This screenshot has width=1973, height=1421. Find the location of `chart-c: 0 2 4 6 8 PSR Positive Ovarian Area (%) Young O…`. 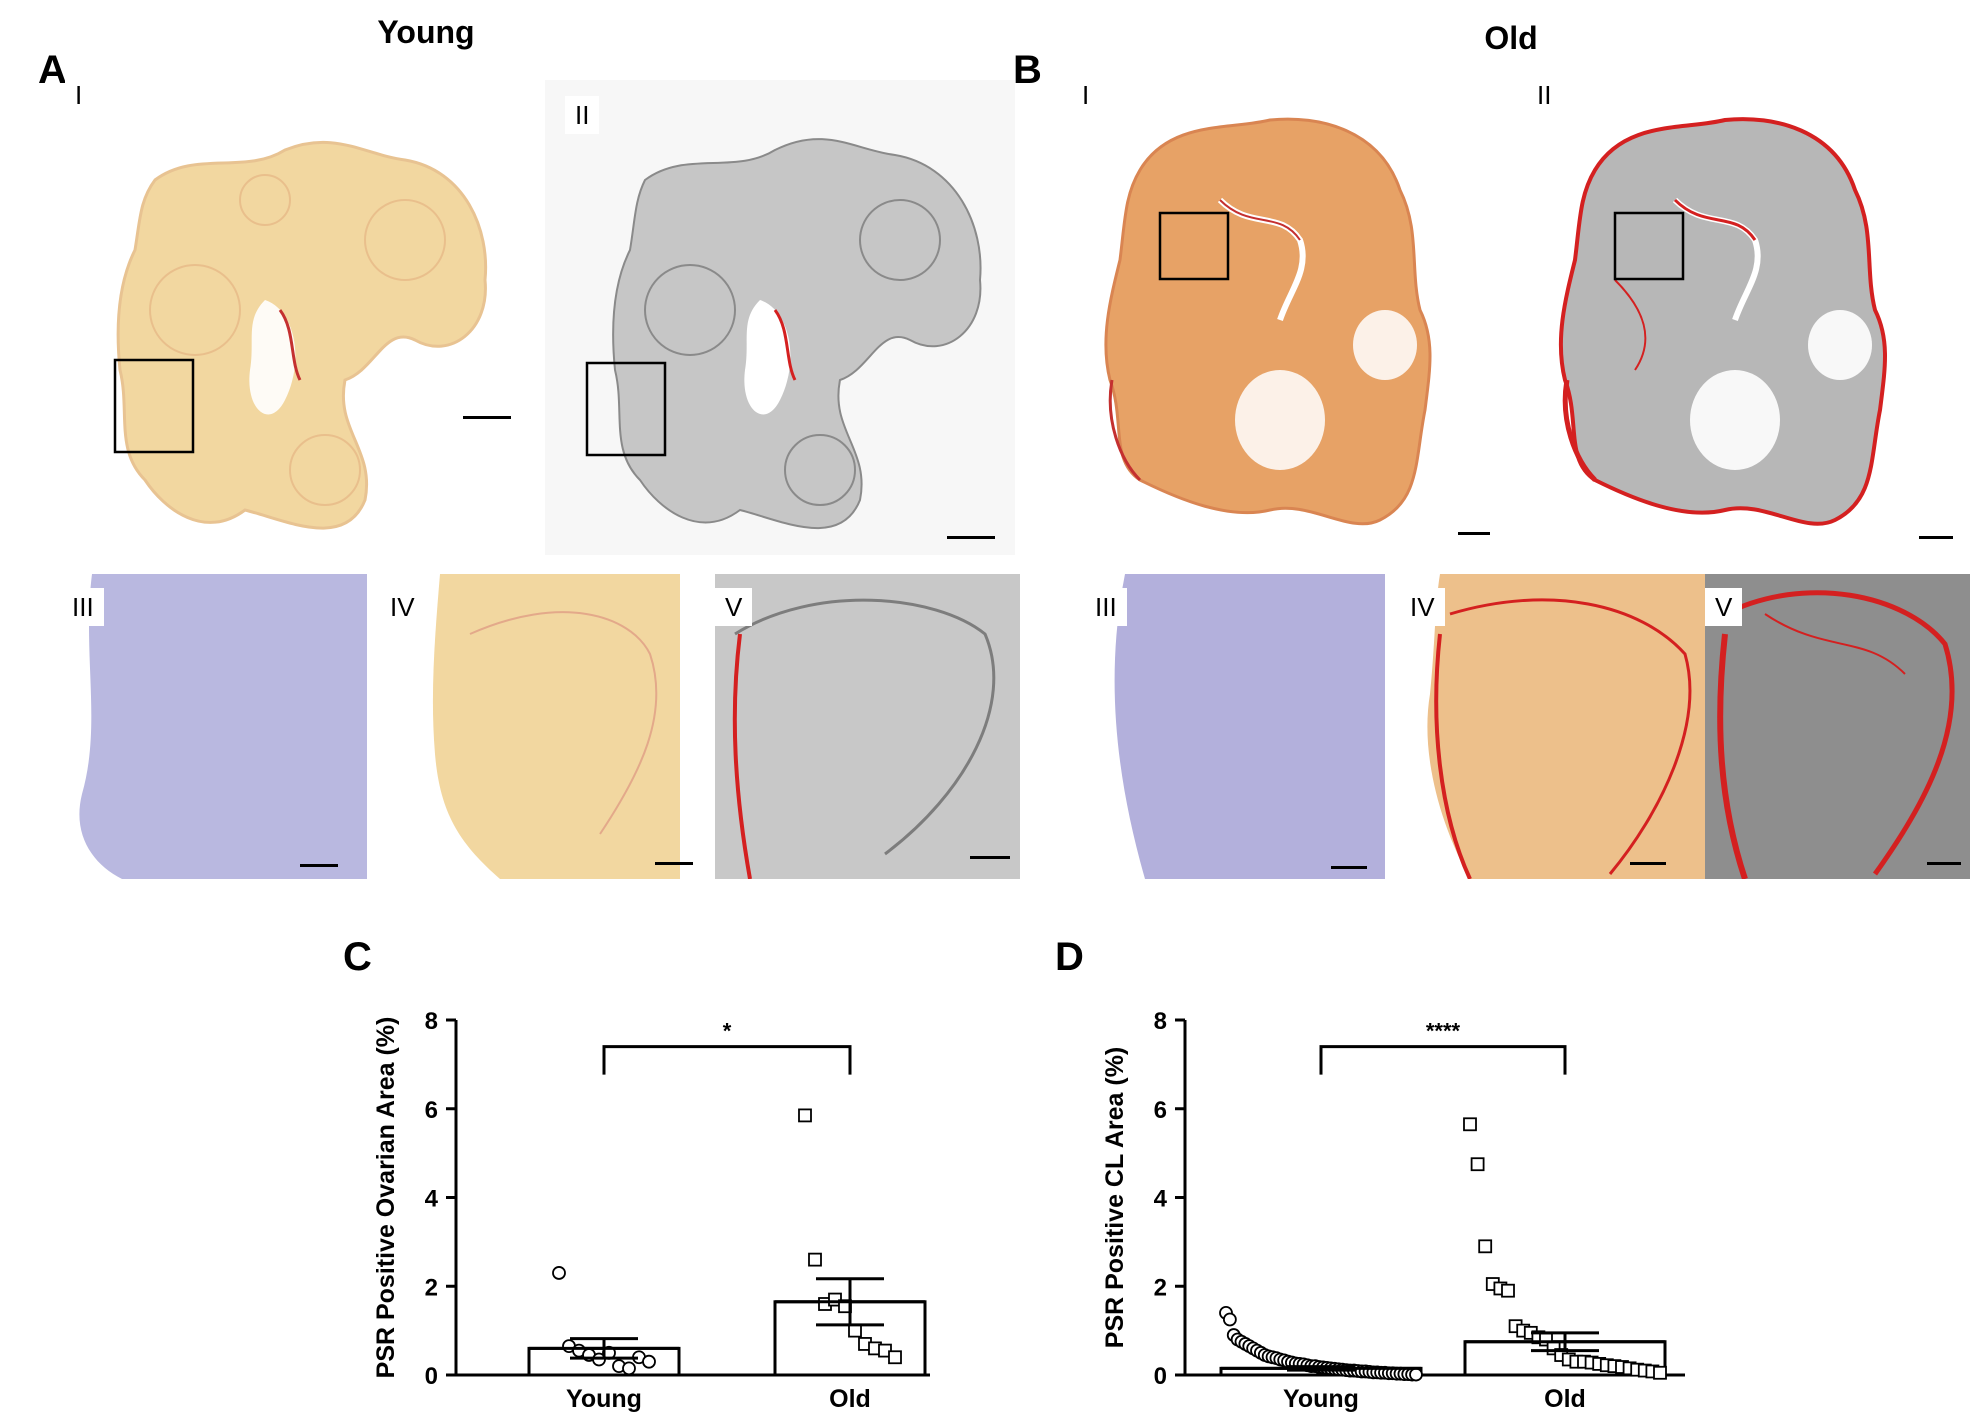

chart-c: 0 2 4 6 8 PSR Positive Ovarian Area (%) Young O… is located at coordinates (651, 1210).